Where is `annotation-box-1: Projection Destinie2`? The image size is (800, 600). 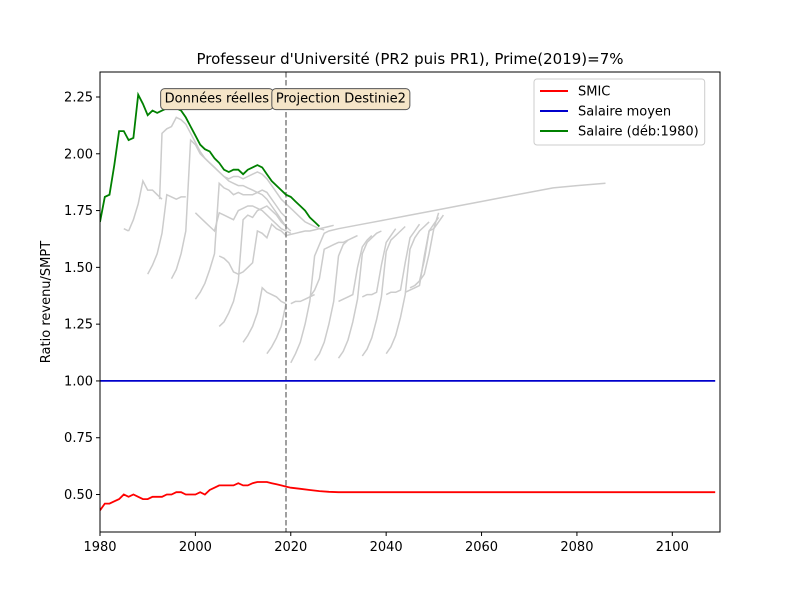
annotation-box-1: Projection Destinie2 is located at coordinates (341, 99).